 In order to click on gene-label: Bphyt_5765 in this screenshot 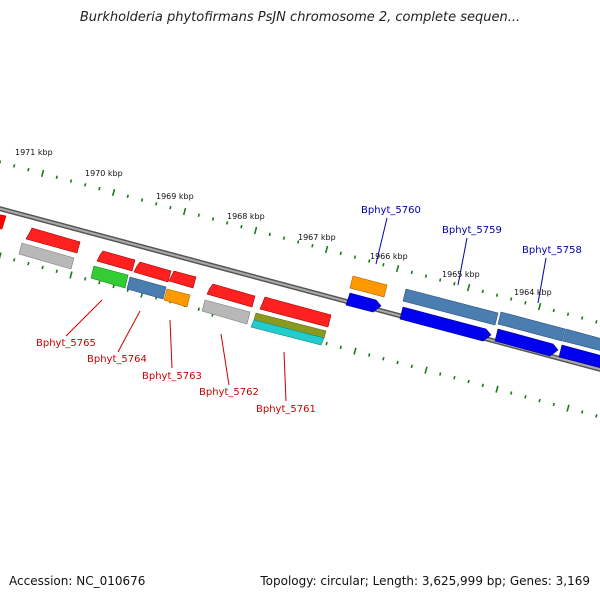, I will do `click(66, 343)`.